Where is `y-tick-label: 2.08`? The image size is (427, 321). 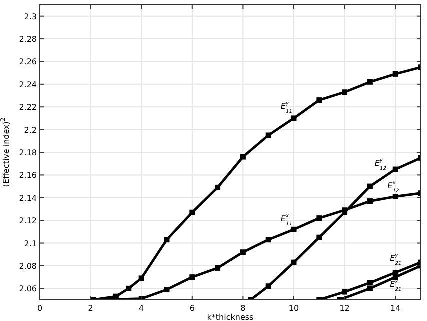
y-tick-label: 2.08 is located at coordinates (28, 266).